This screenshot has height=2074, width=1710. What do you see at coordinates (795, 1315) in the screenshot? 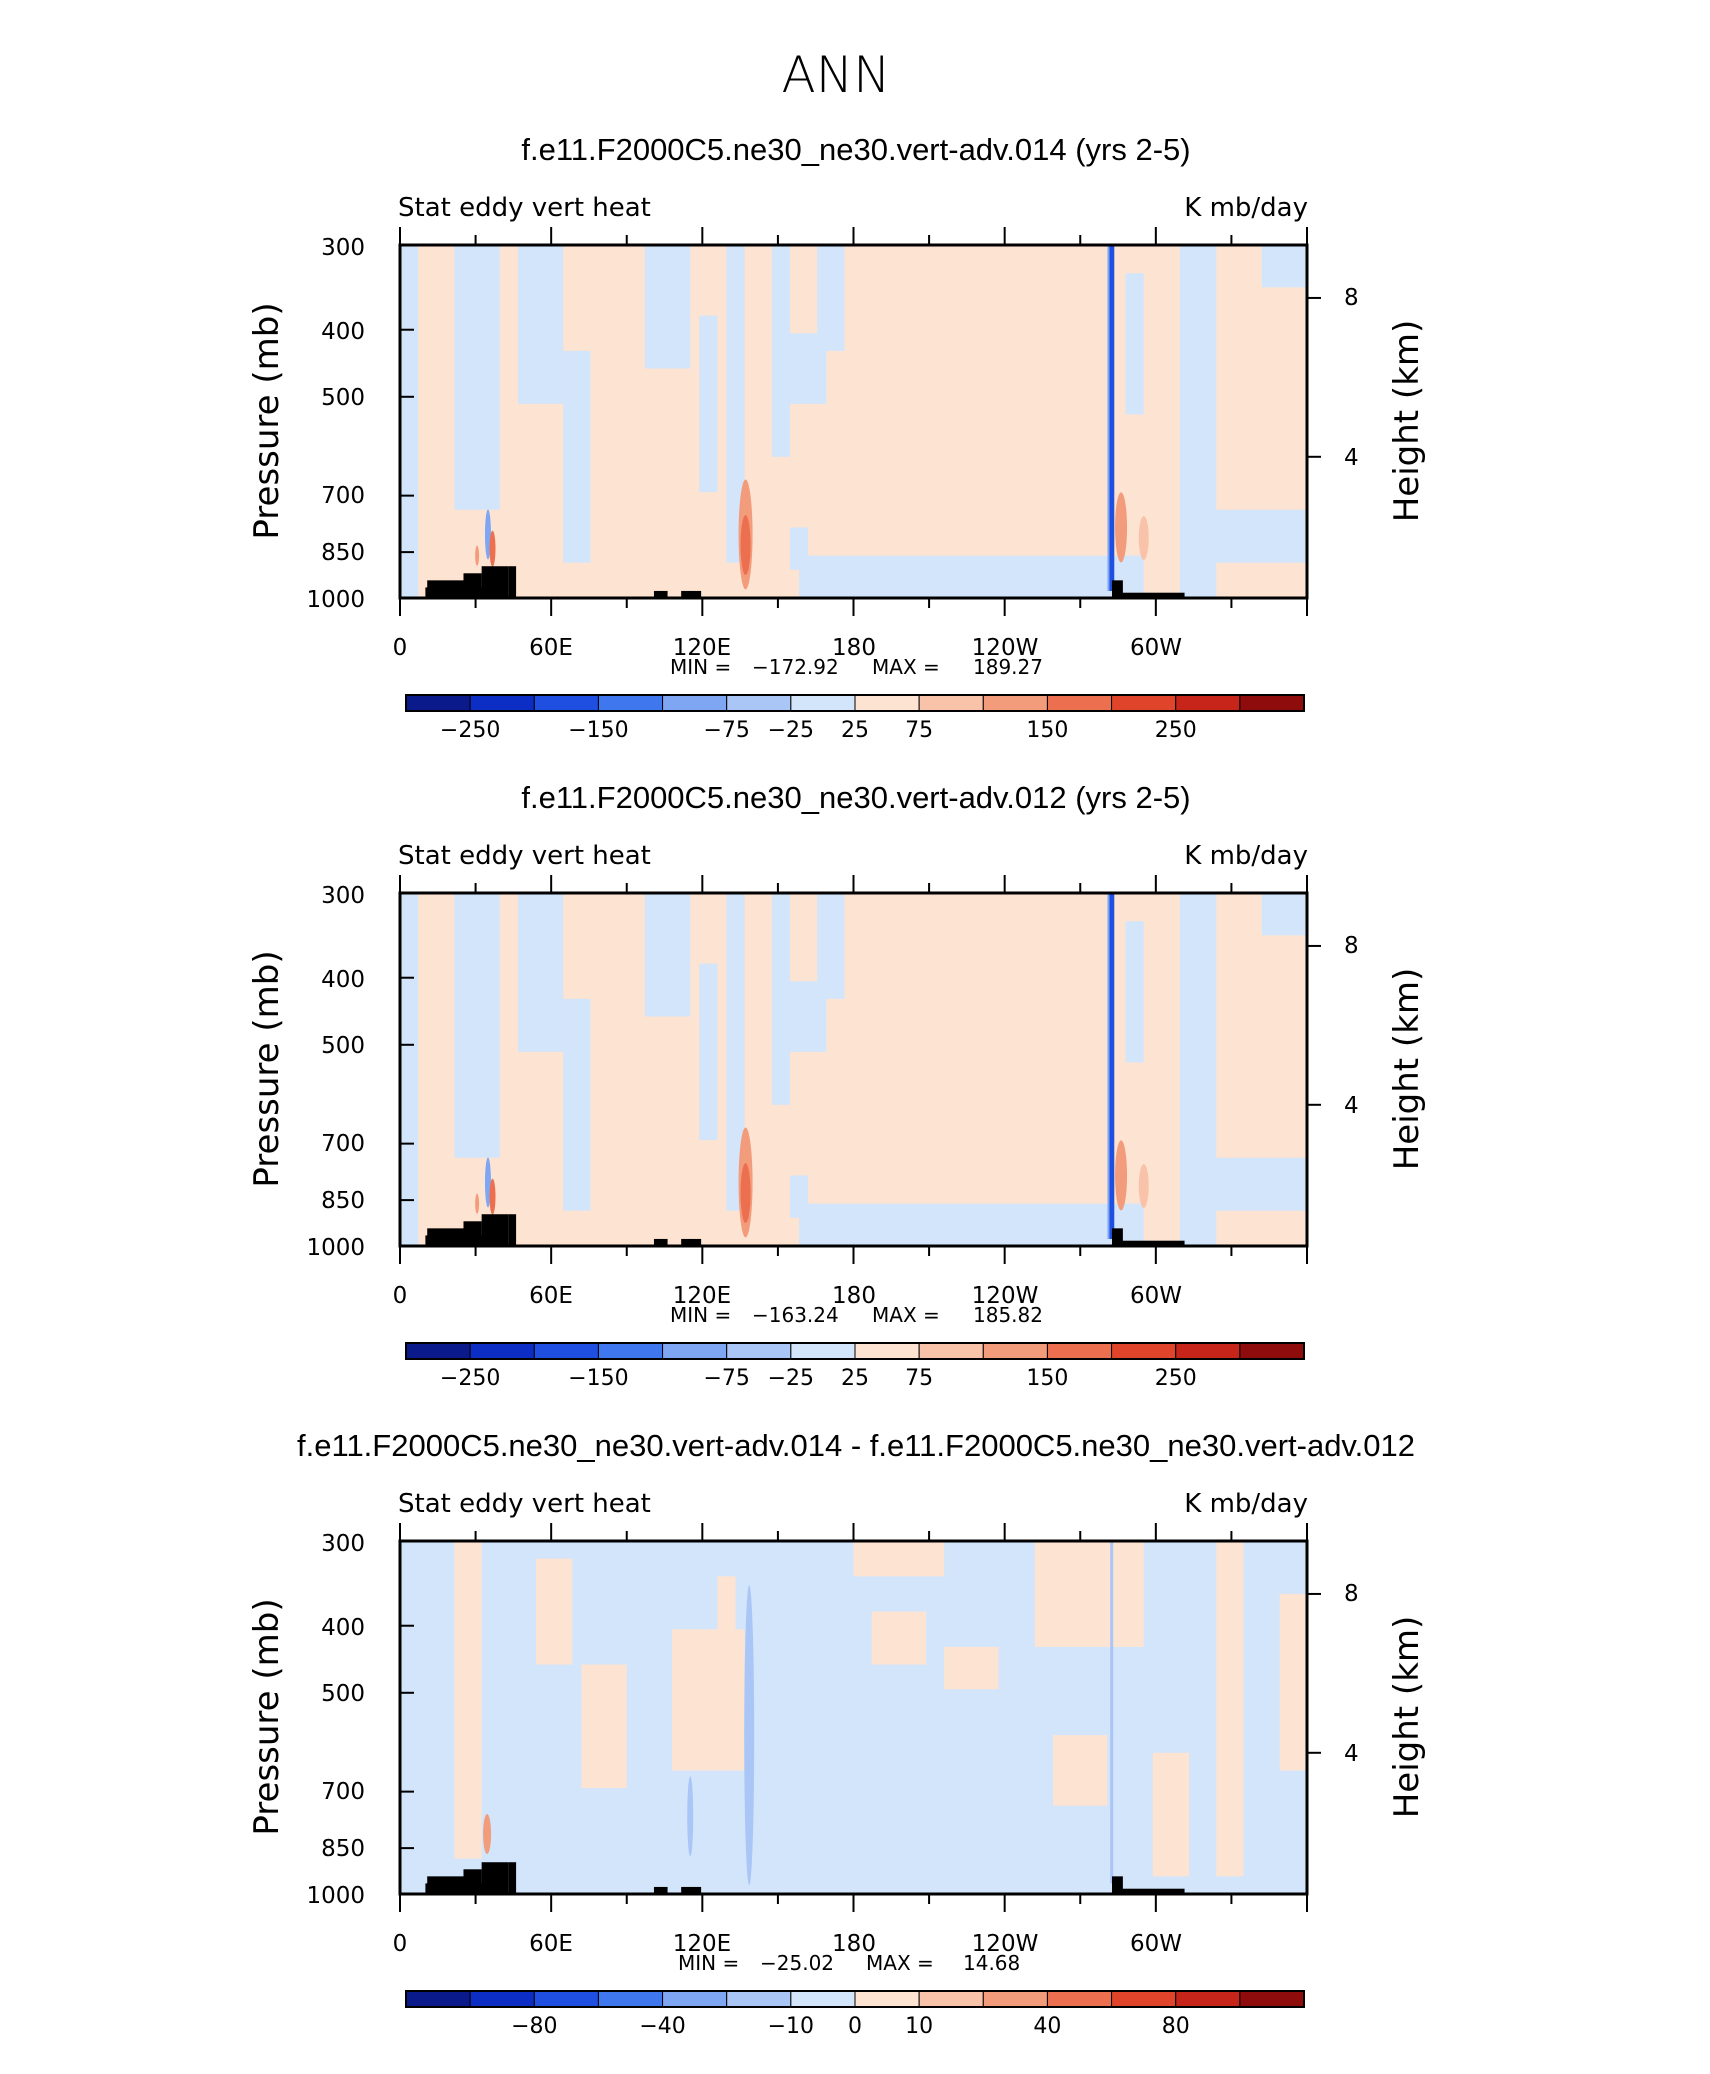
I see `stats-min-value: −163.24` at bounding box center [795, 1315].